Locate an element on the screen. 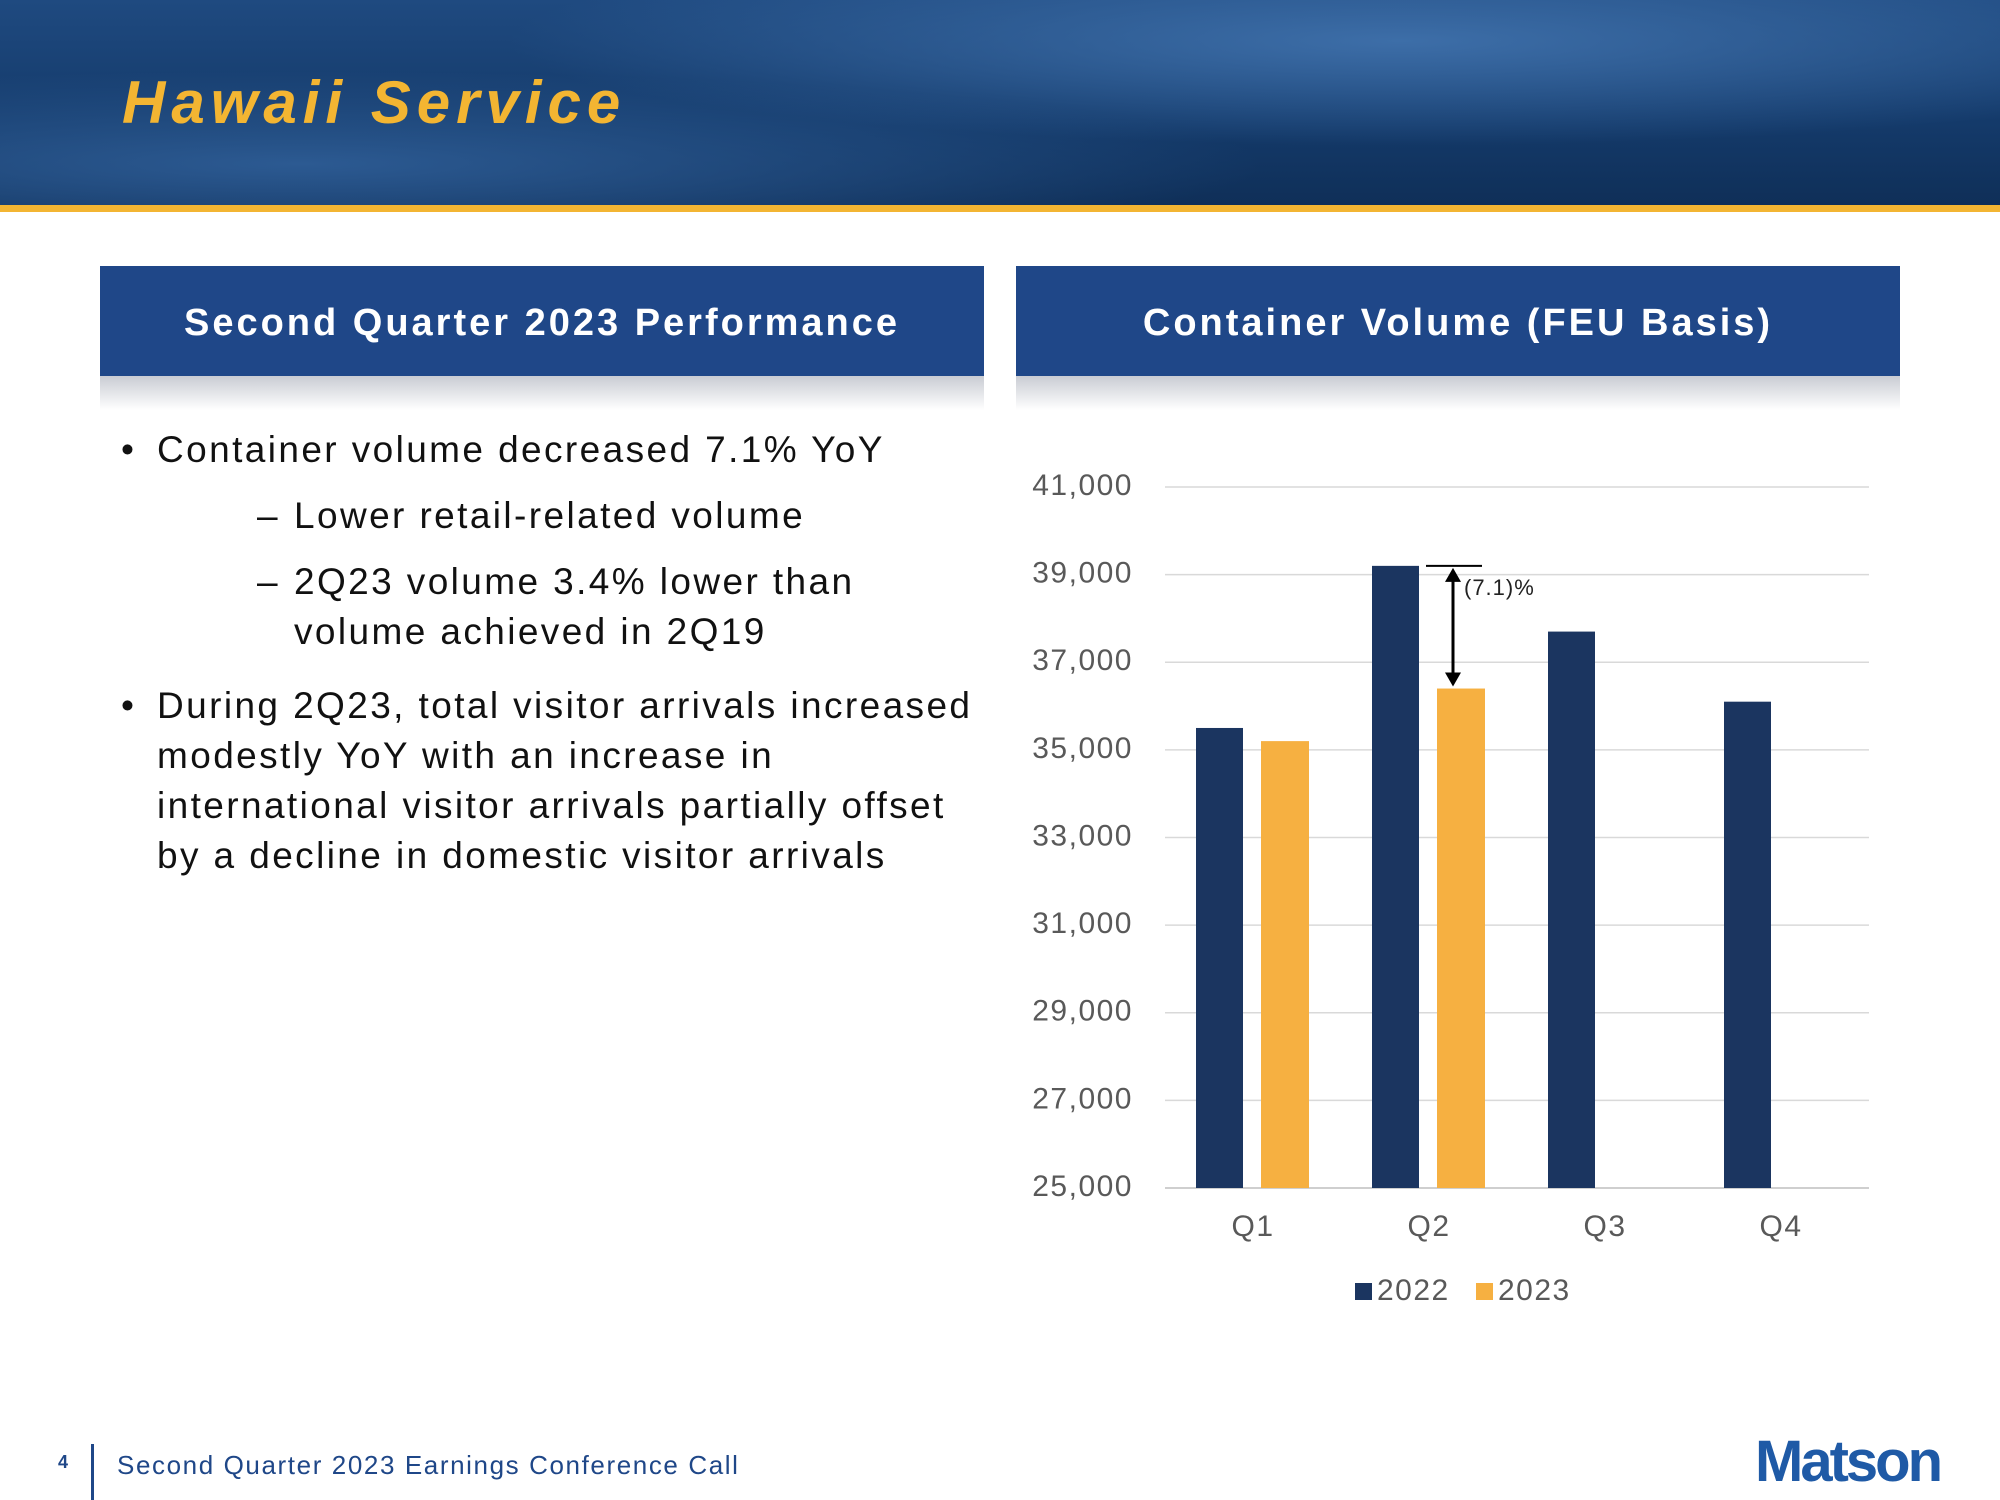 This screenshot has width=2000, height=1500. x-tick-label: Q3 is located at coordinates (1604, 1226).